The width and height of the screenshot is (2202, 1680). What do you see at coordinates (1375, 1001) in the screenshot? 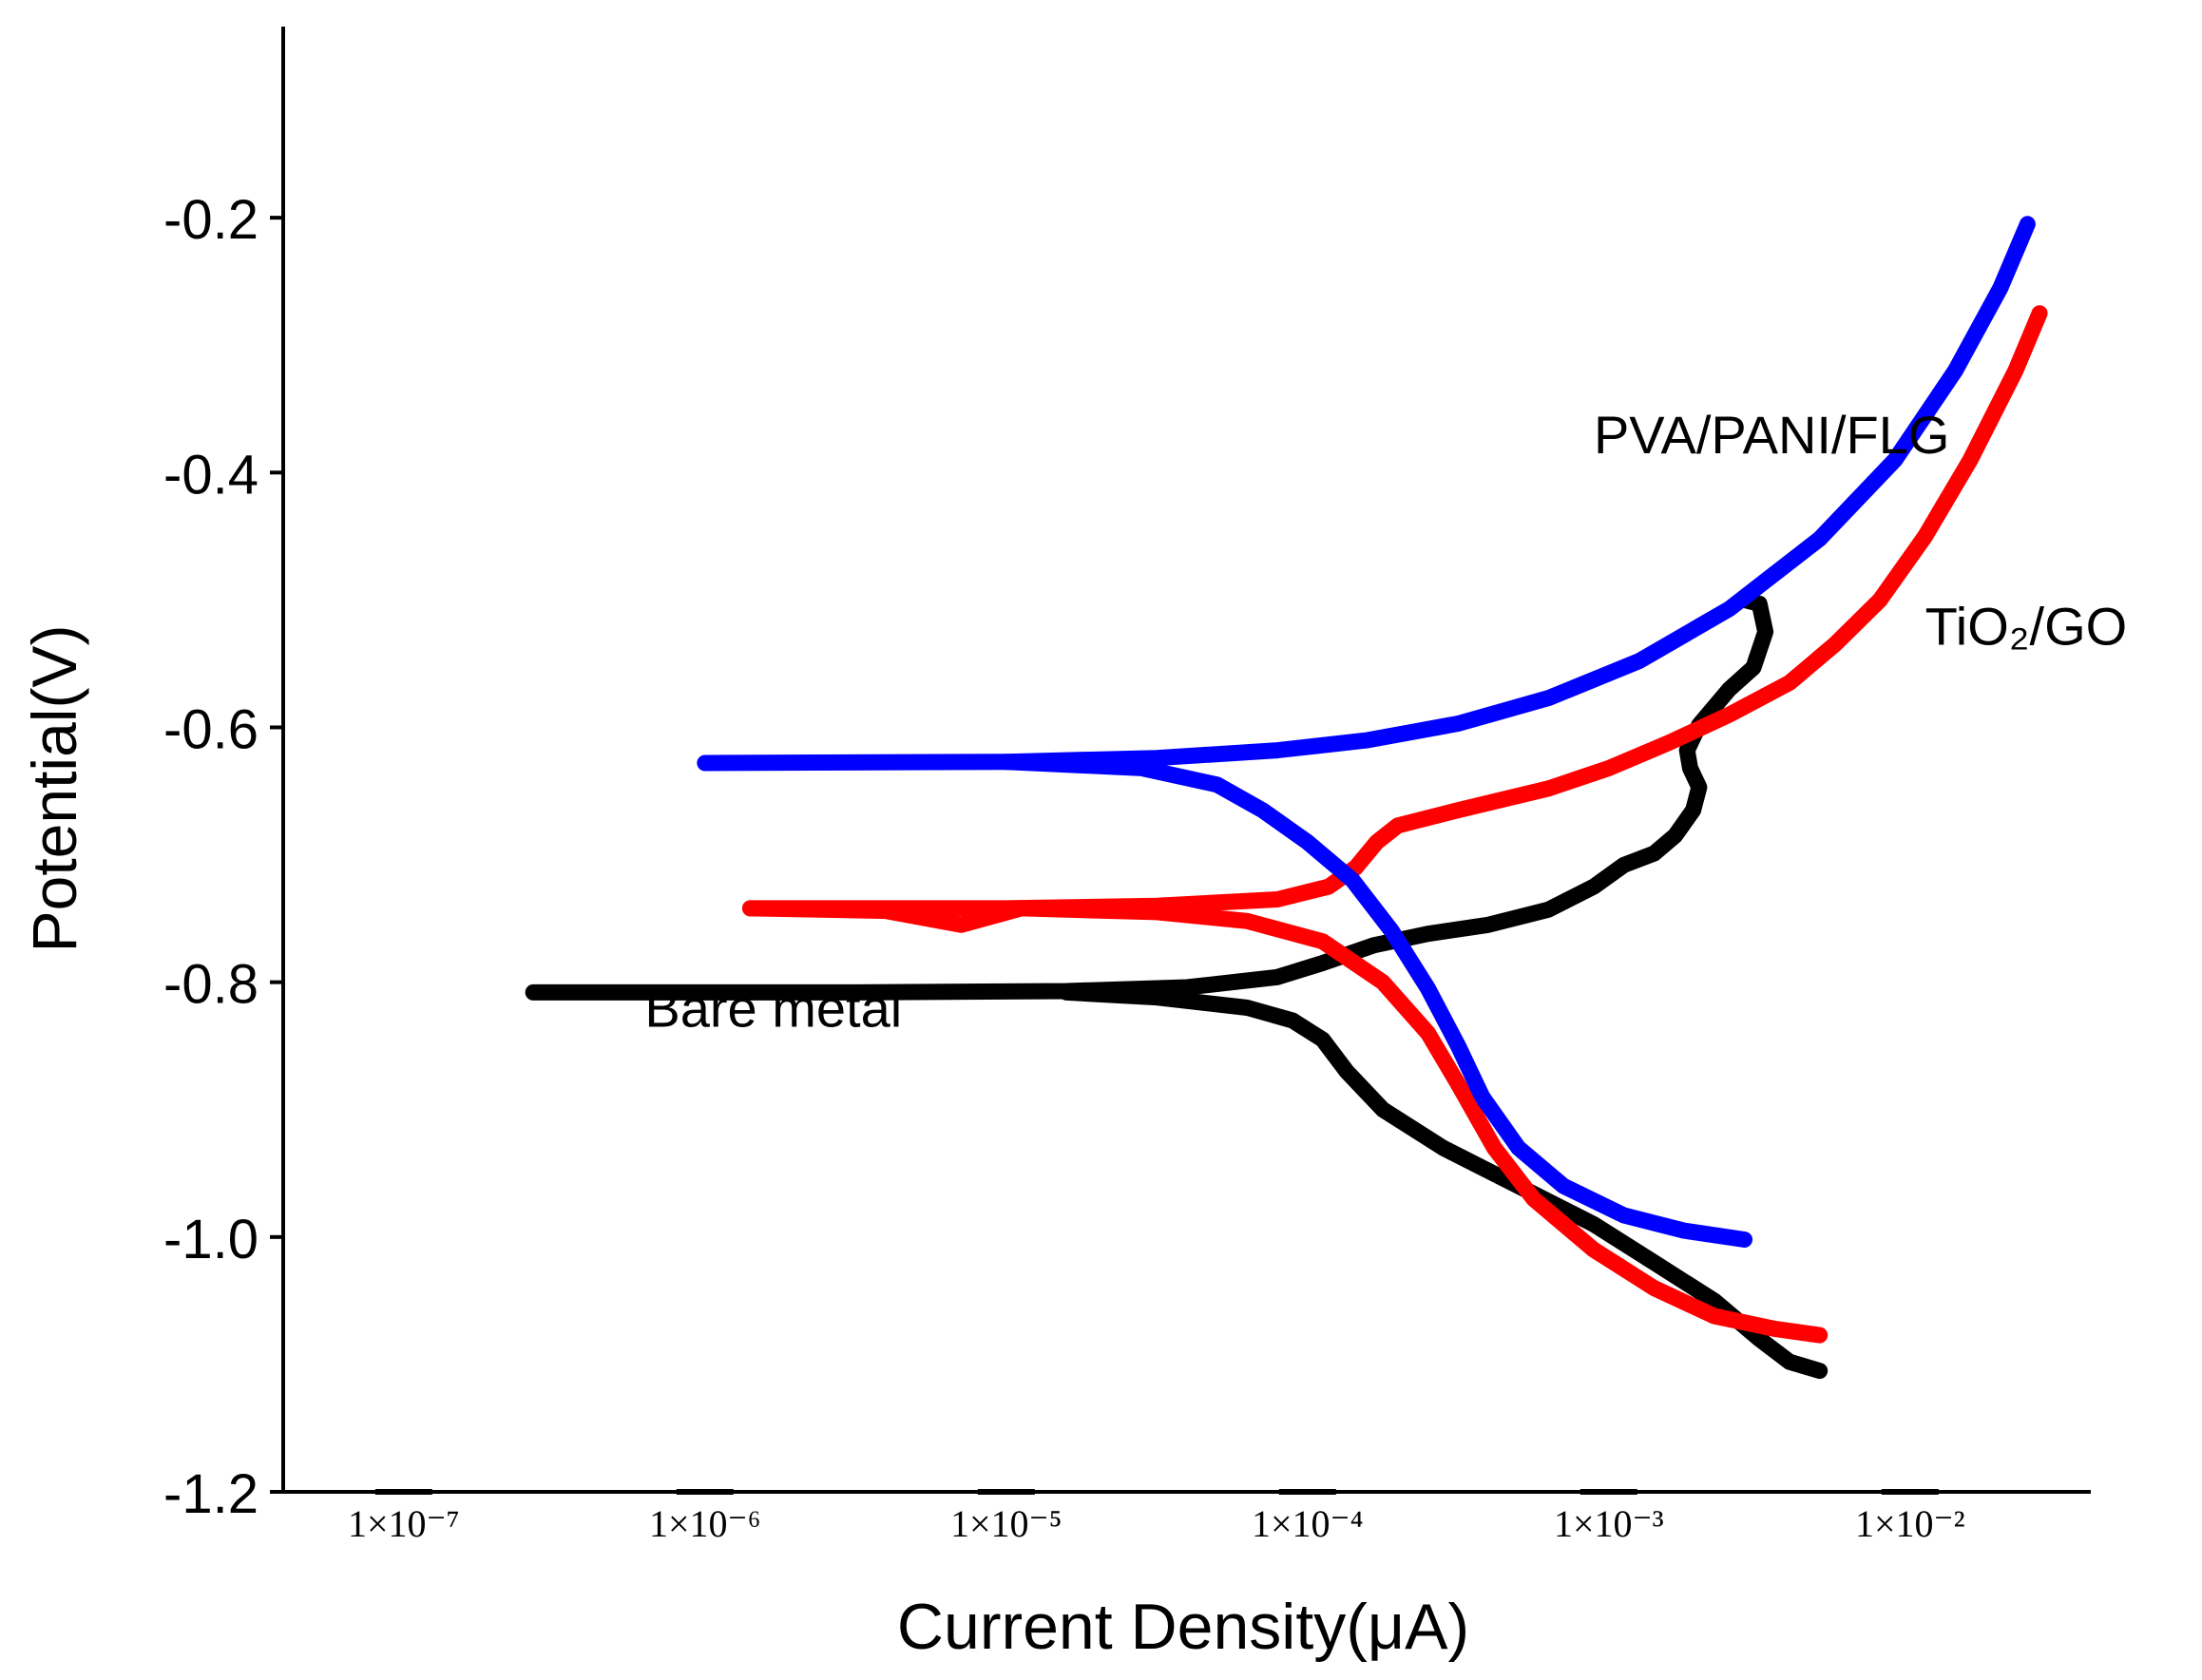
I see `series-pva-pani-flg-cathodic` at bounding box center [1375, 1001].